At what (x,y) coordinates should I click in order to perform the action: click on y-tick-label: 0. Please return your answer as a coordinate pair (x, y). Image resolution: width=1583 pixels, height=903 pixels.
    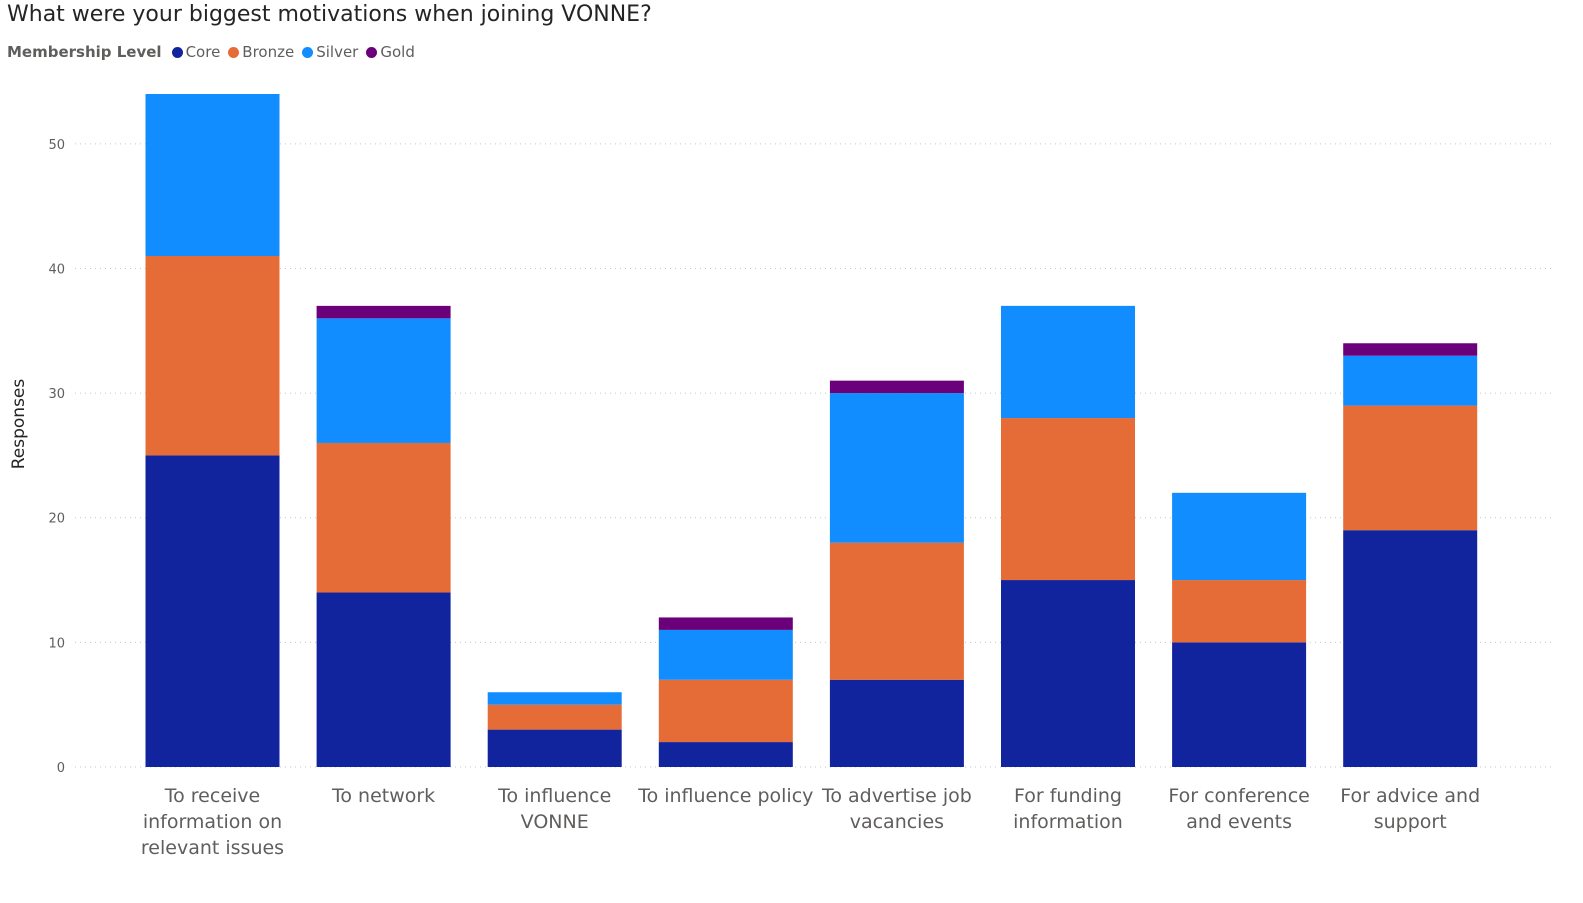
    Looking at the image, I should click on (61, 768).